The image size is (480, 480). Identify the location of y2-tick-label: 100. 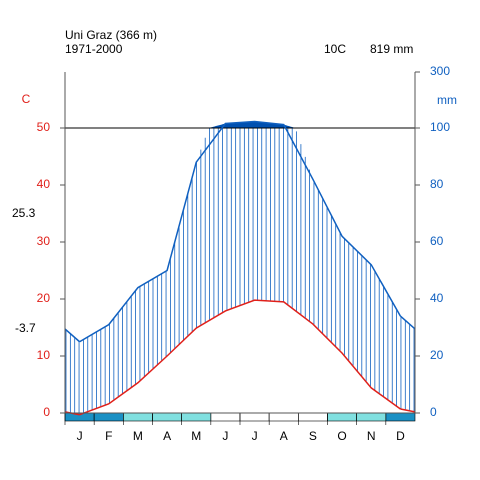
(440, 127).